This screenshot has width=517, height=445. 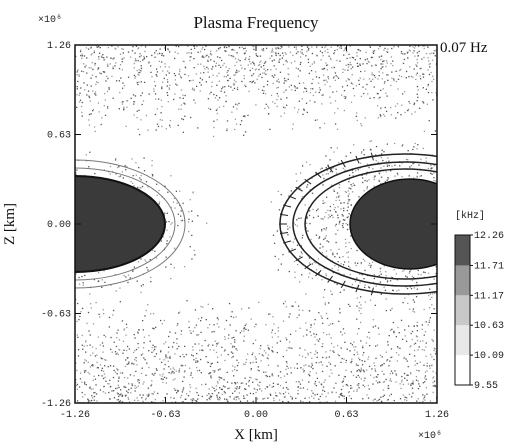 I want to click on colorbar-band, so click(x=462, y=370).